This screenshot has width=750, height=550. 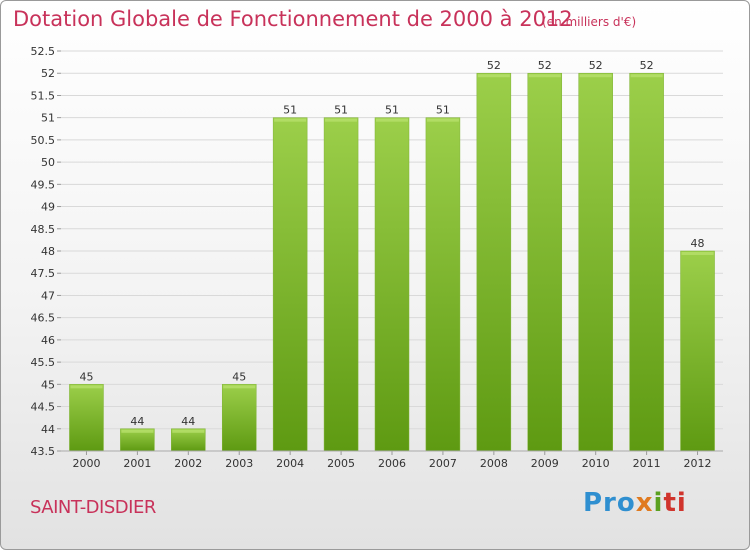 What do you see at coordinates (43, 362) in the screenshot?
I see `y-tick-label: 45.5` at bounding box center [43, 362].